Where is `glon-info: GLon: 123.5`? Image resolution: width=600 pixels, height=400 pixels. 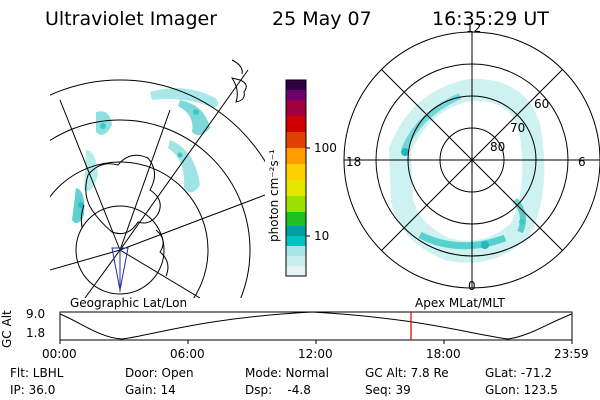
glon-info: GLon: 123.5 is located at coordinates (521, 390).